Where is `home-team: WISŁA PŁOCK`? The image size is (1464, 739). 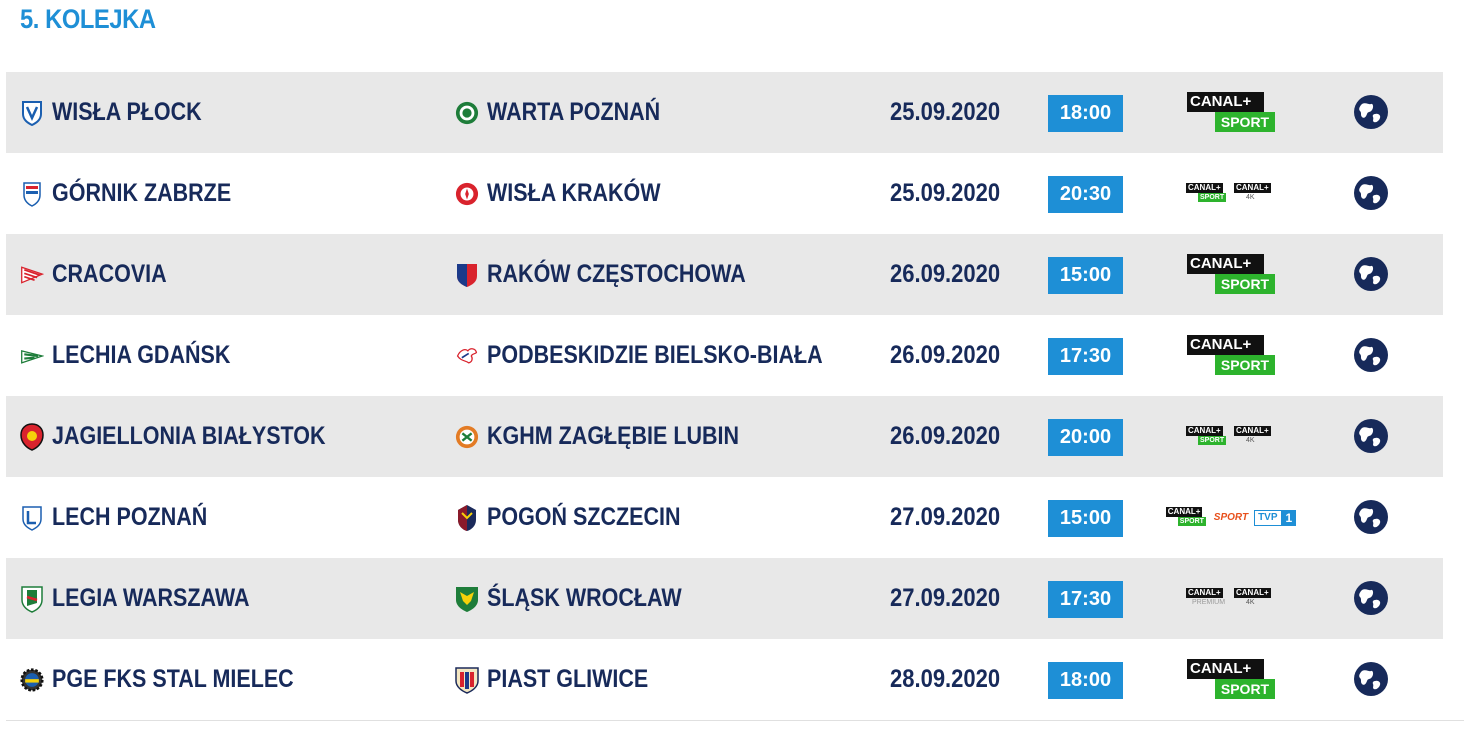
home-team: WISŁA PŁOCK is located at coordinates (123, 112).